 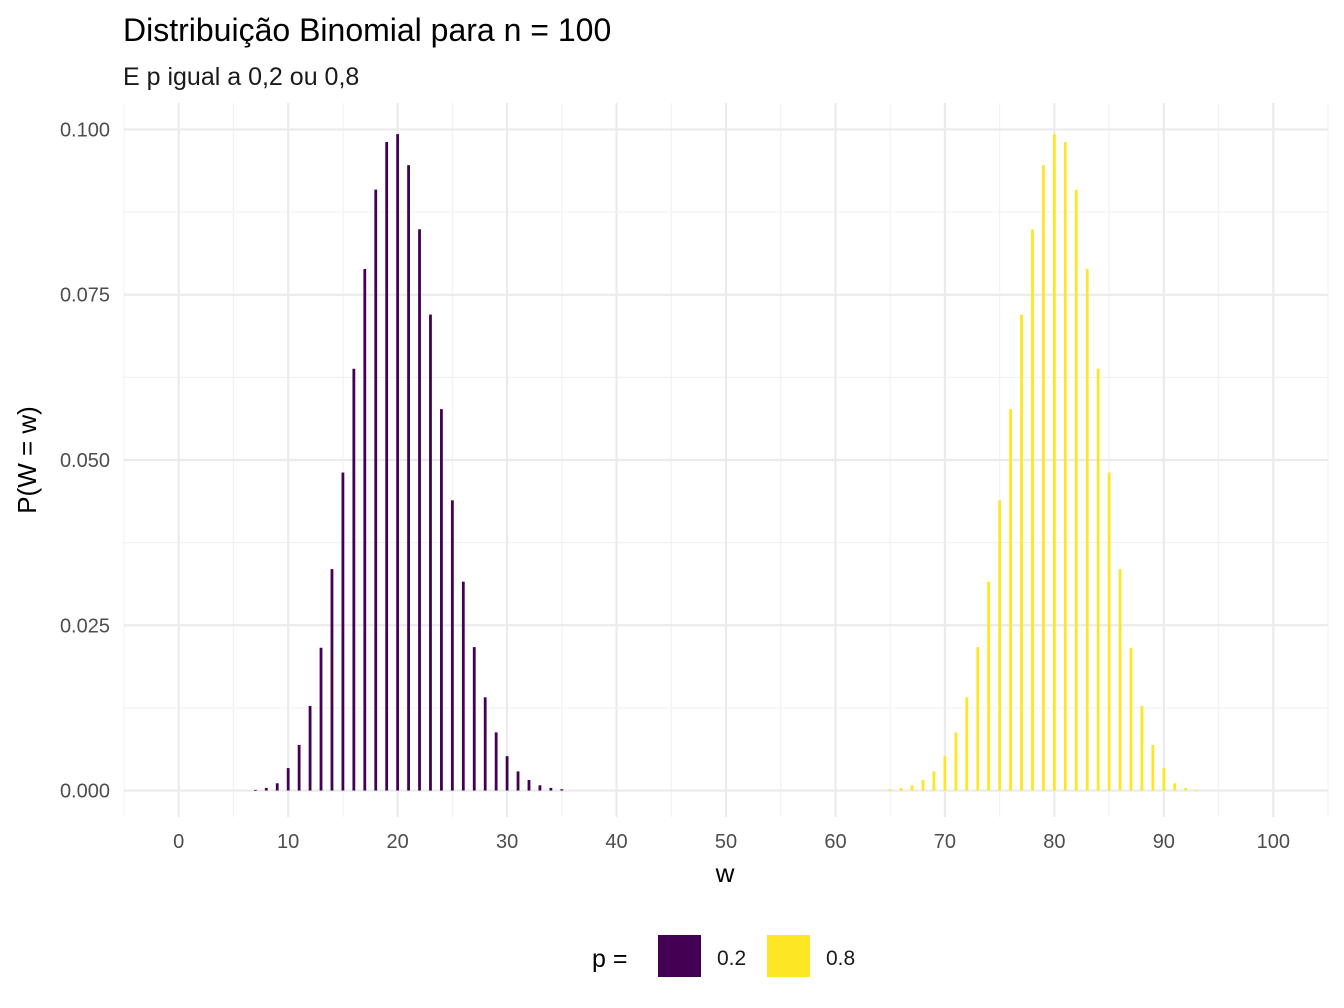 I want to click on x-axis-title: w, so click(x=725, y=873).